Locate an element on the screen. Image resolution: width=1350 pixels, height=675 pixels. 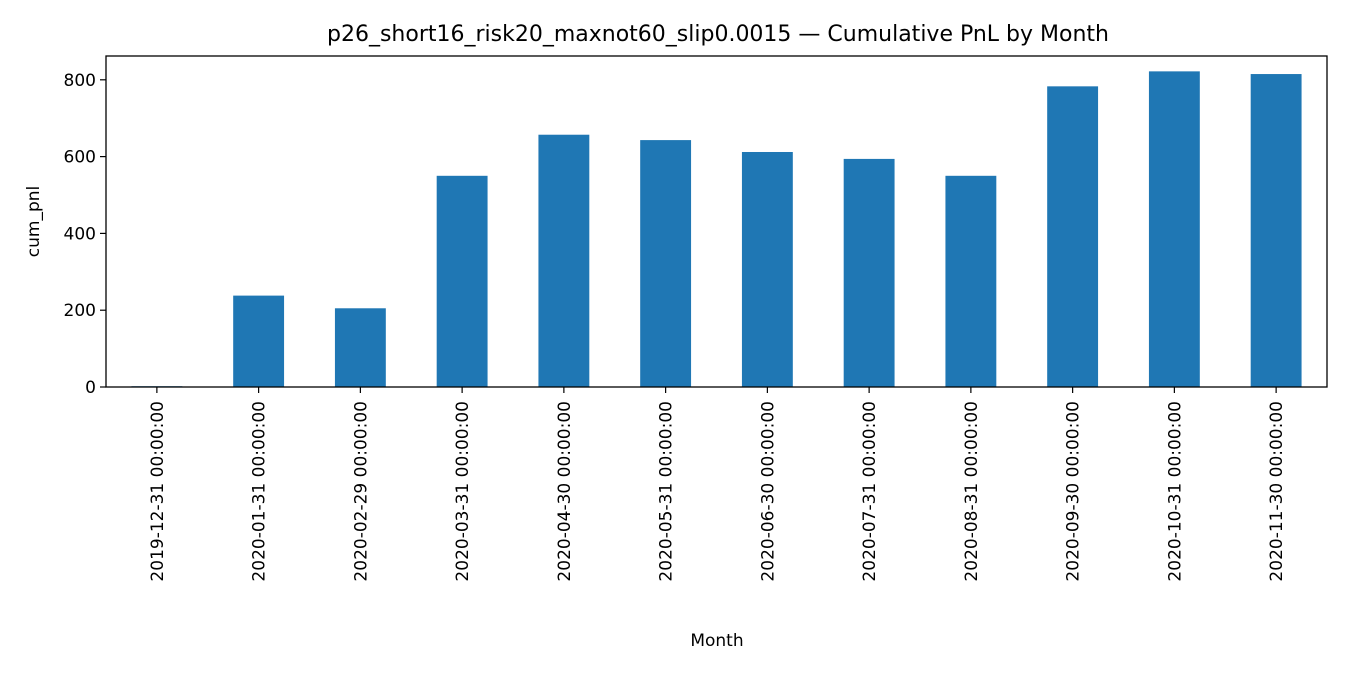
x-tick-label-0: 2019-12-31 00:00:00 is located at coordinates (158, 491).